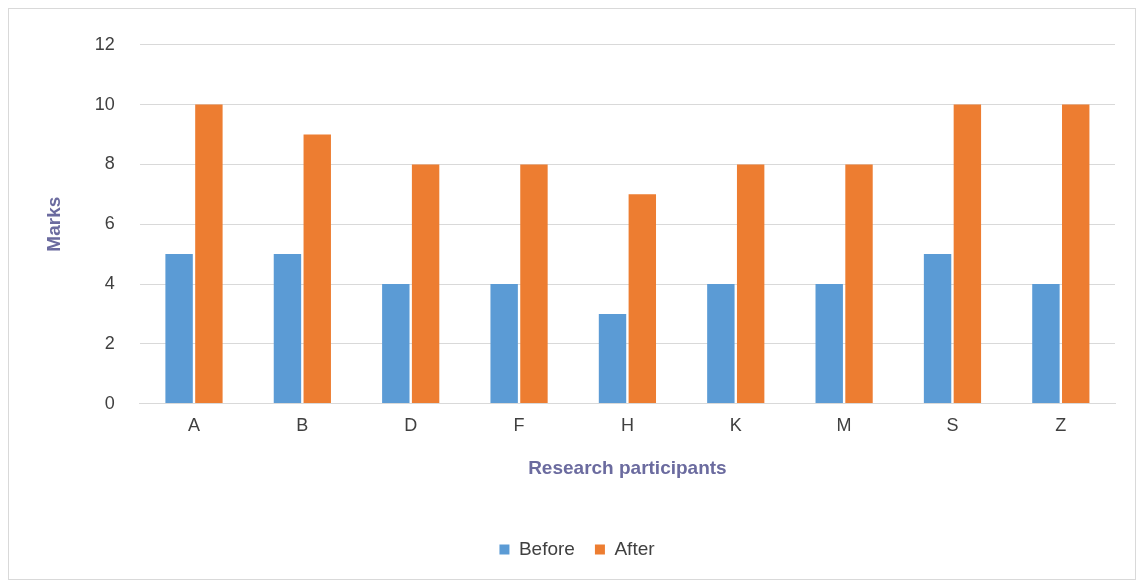  Describe the element at coordinates (411, 425) in the screenshot. I see `x-tick-label: D` at that location.